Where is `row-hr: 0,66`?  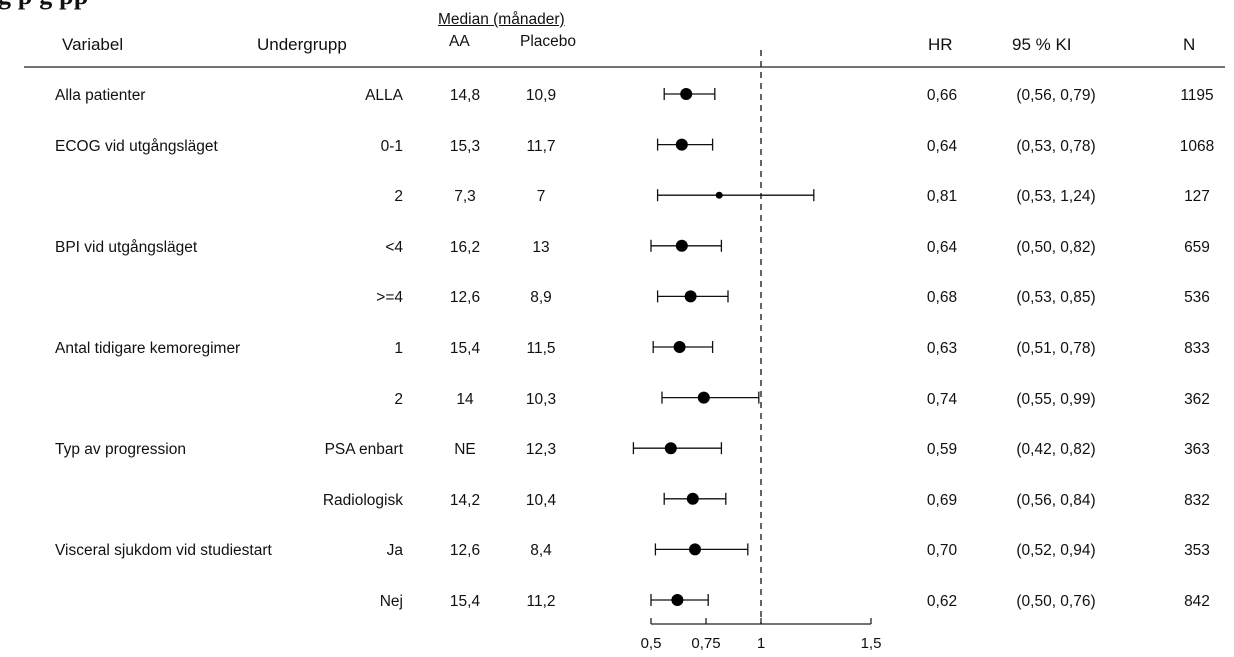
row-hr: 0,66 is located at coordinates (942, 95).